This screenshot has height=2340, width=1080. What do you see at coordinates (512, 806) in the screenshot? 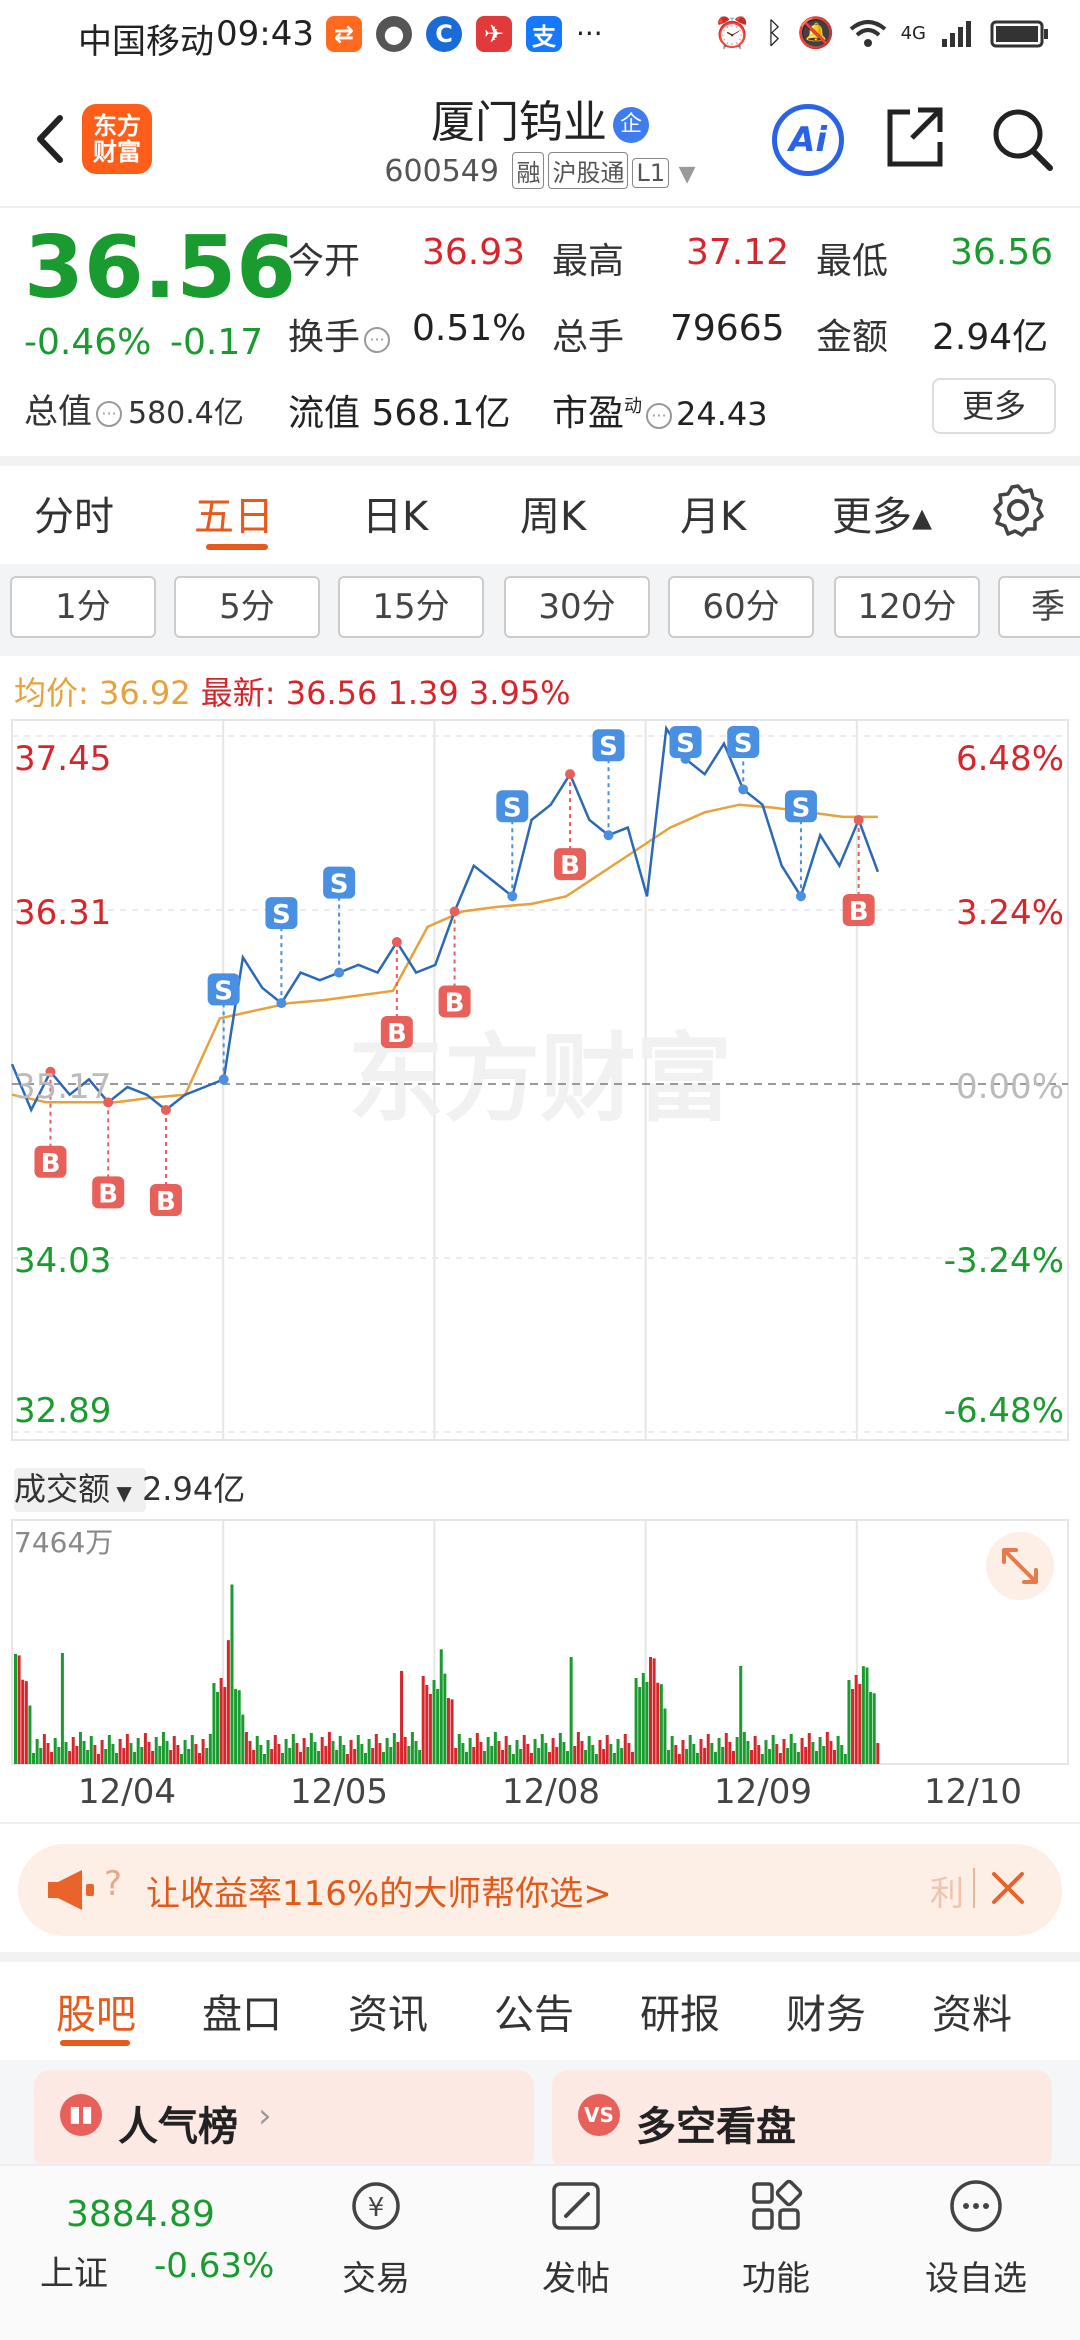
I see `sell-marker` at bounding box center [512, 806].